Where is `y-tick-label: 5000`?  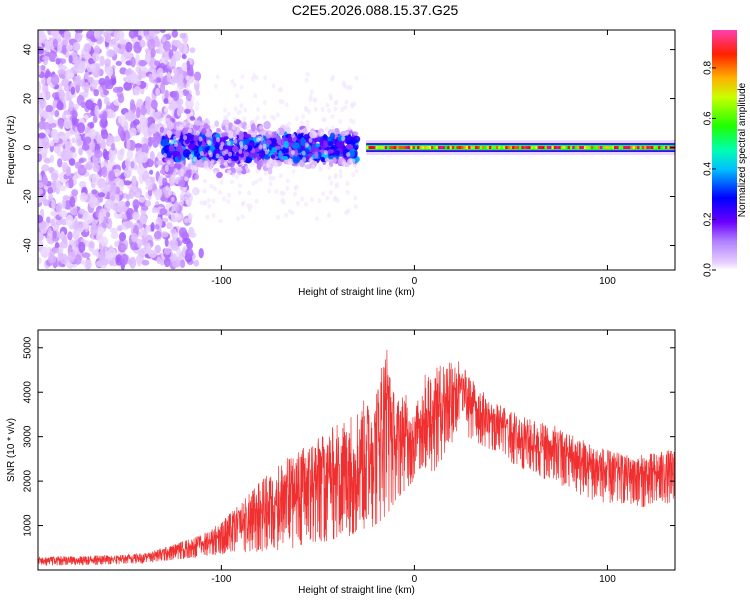 y-tick-label: 5000 is located at coordinates (28, 347).